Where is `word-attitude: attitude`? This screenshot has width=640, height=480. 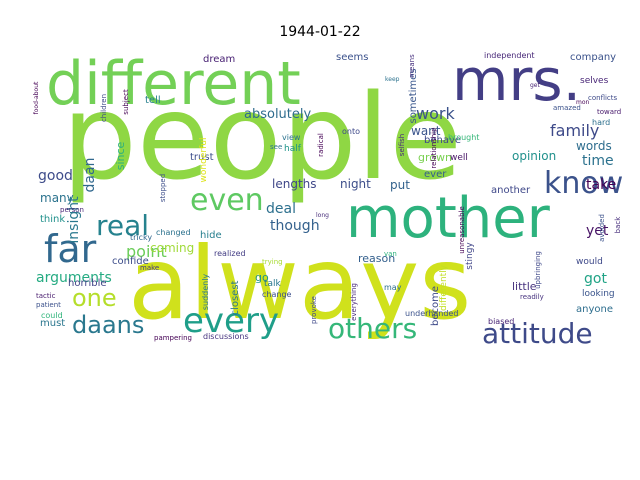 word-attitude: attitude is located at coordinates (537, 333).